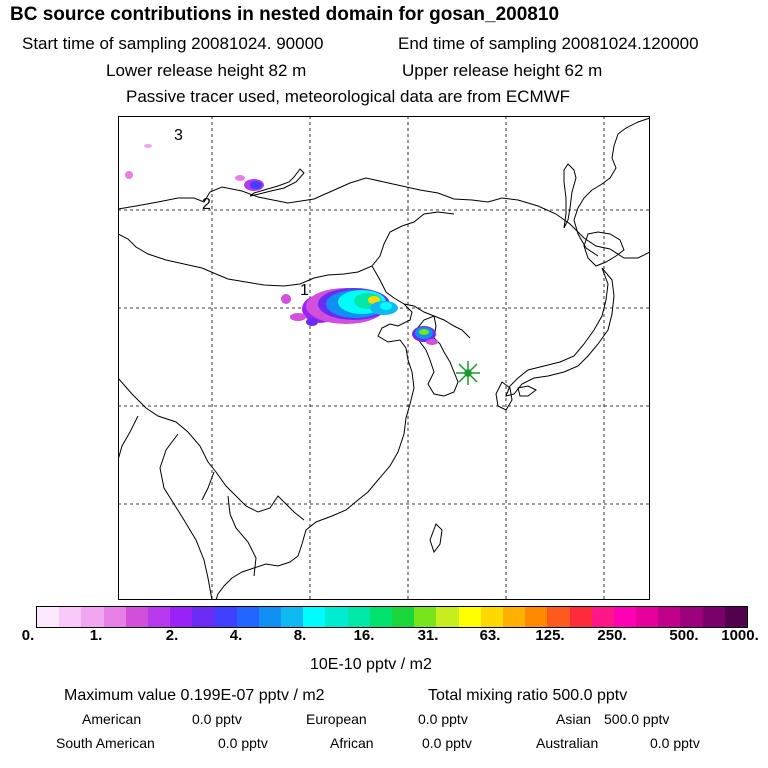  I want to click on asian-value: 500.0 pptv, so click(637, 719).